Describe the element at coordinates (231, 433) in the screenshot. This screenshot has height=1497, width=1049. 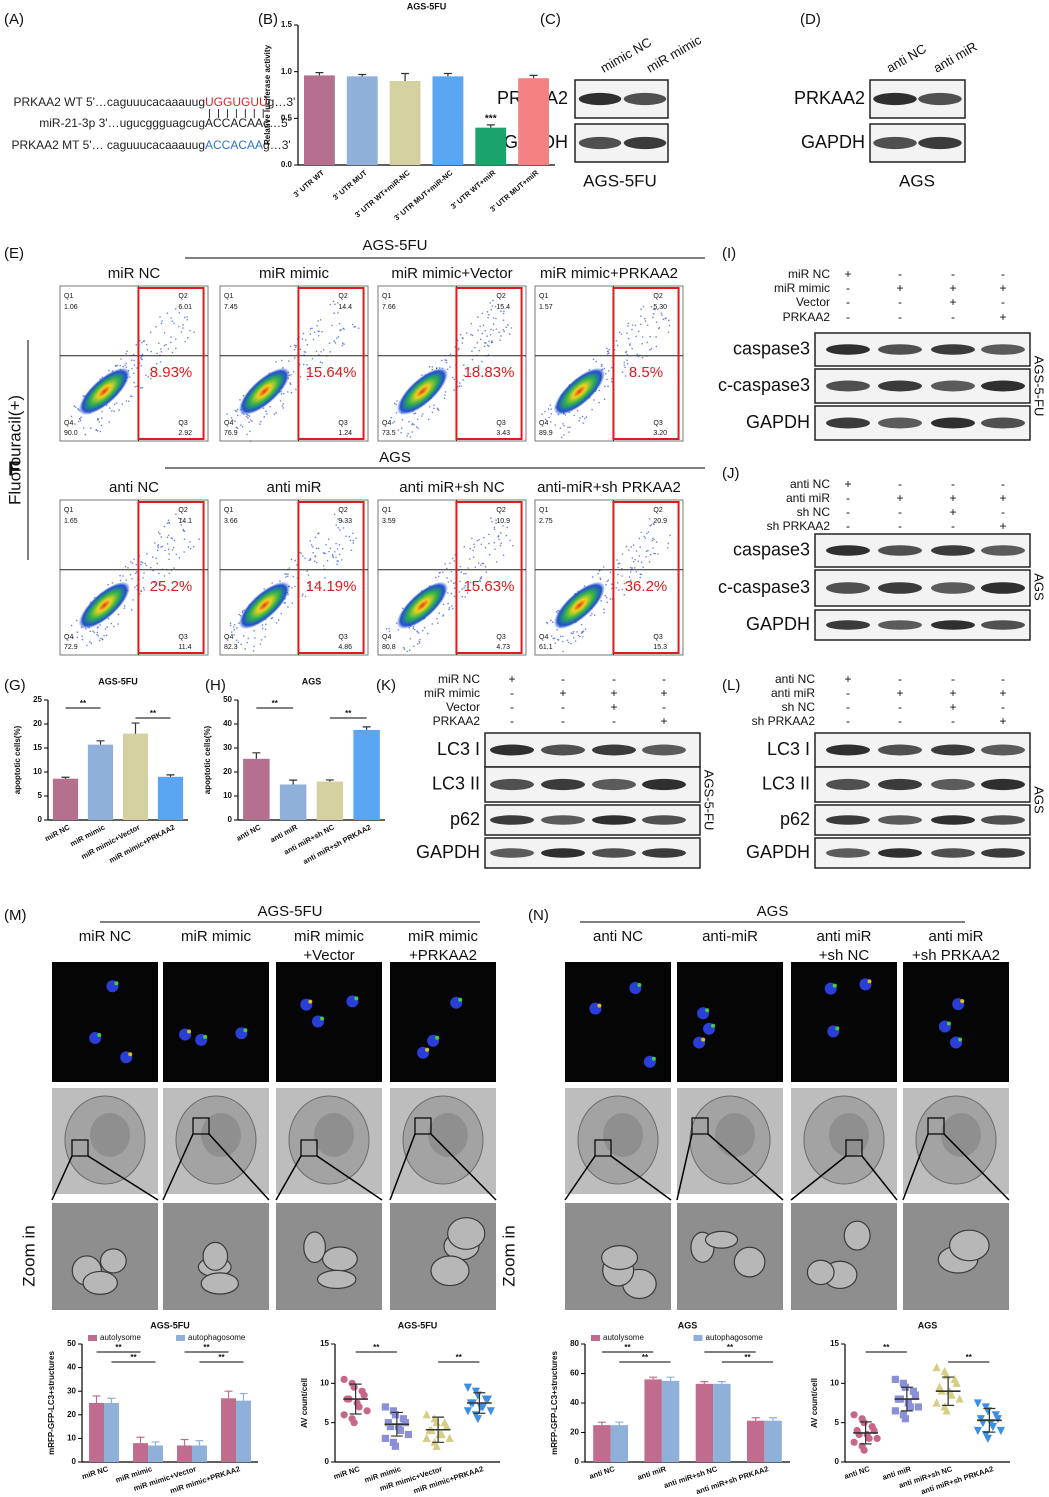
I see `quadrant-value: 76.9` at that location.